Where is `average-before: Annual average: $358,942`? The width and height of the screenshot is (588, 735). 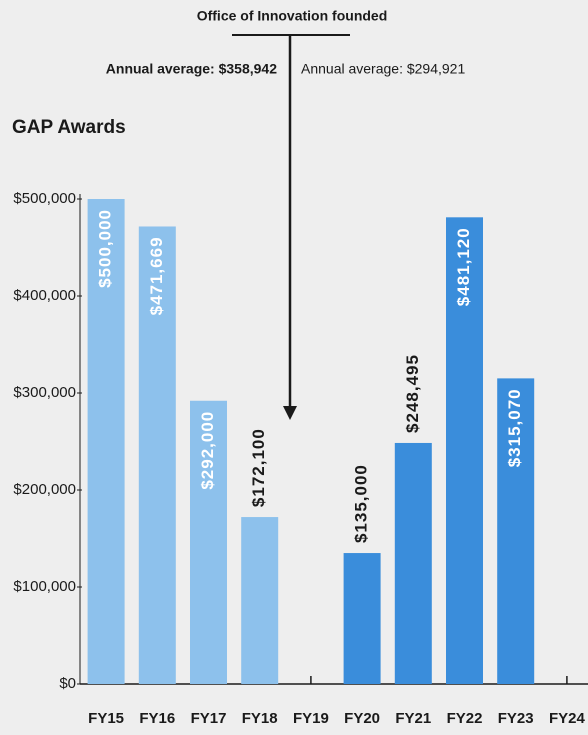
average-before: Annual average: $358,942 is located at coordinates (191, 69).